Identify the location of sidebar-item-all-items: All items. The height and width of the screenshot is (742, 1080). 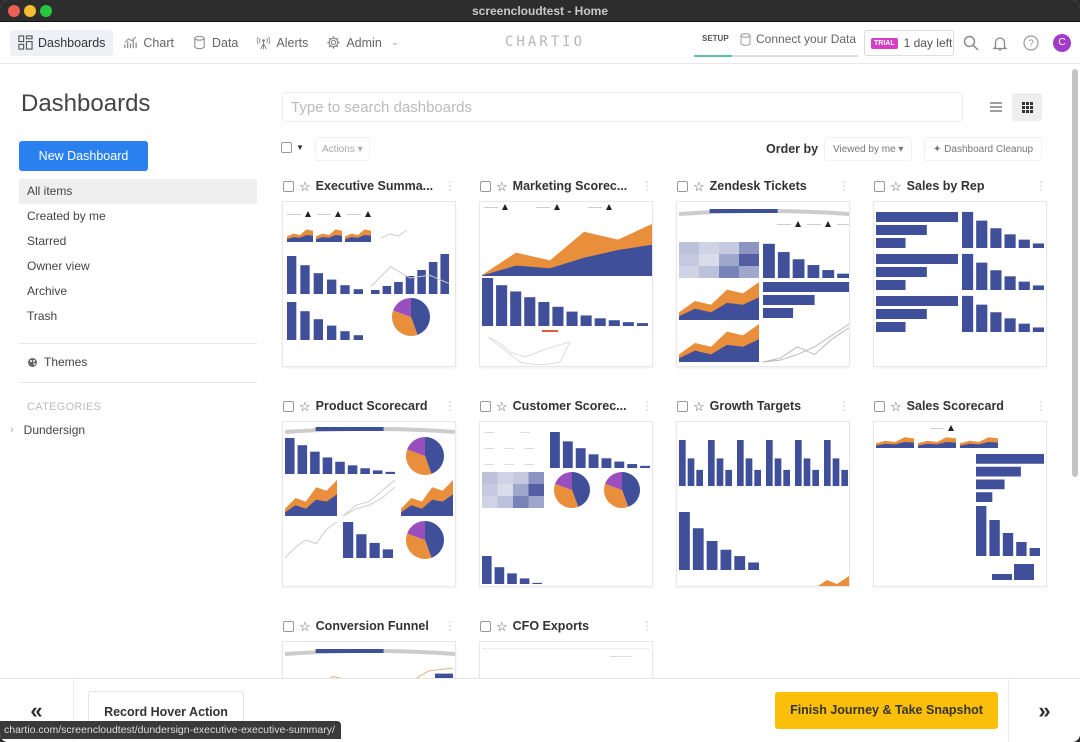
(138, 191).